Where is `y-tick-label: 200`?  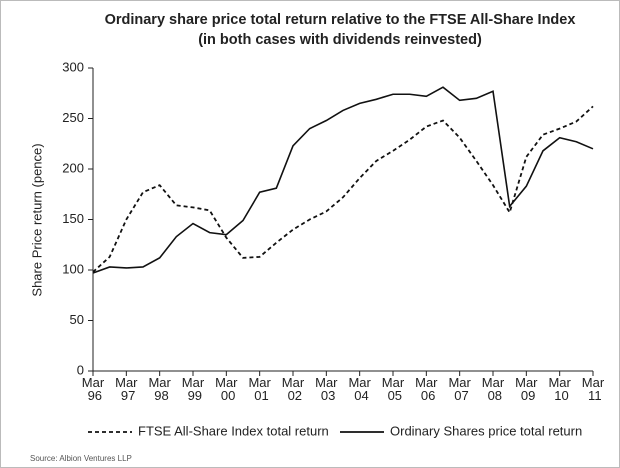 y-tick-label: 200 is located at coordinates (73, 167).